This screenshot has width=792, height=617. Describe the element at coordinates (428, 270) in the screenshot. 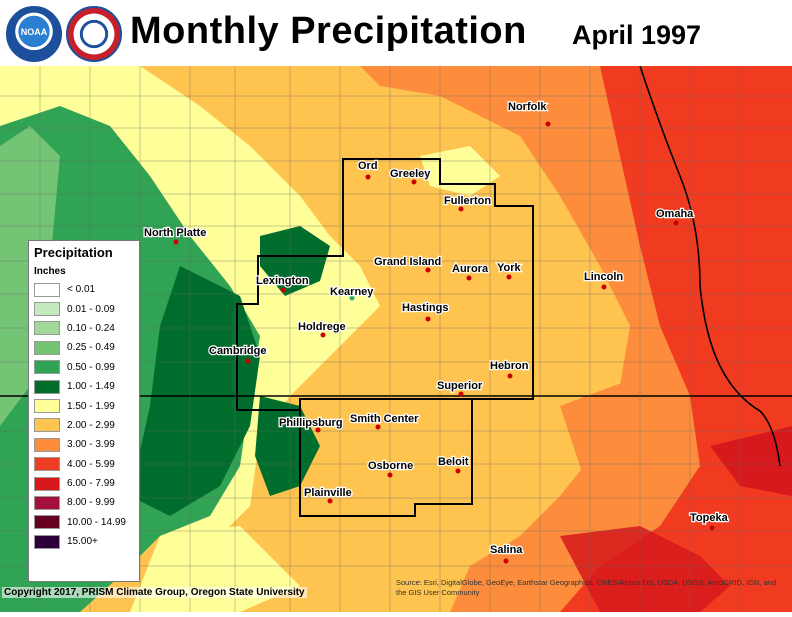

I see `city-dot-grand-island` at that location.